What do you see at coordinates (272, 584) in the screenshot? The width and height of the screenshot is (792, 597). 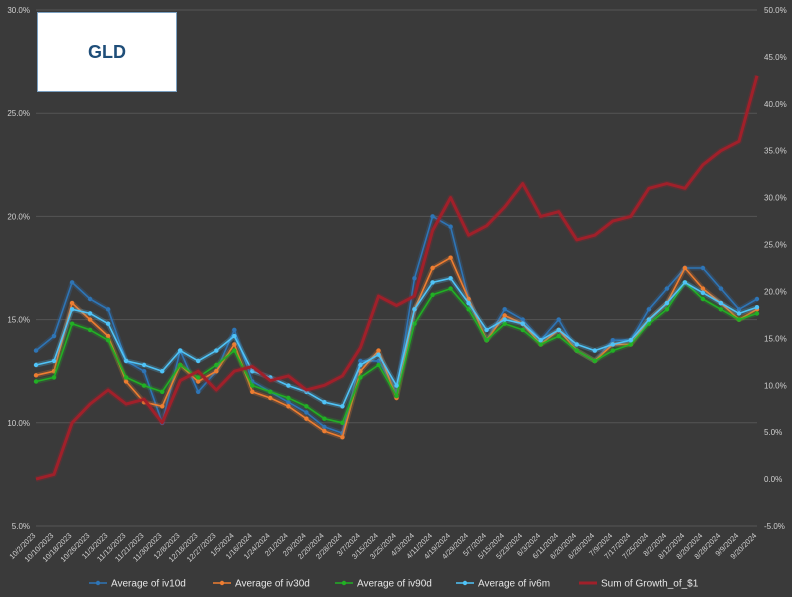 I see `legend-label: Average of iv30d` at bounding box center [272, 584].